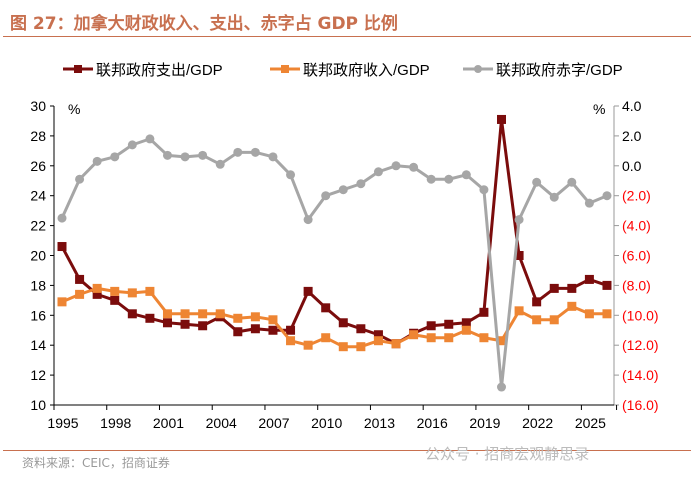 The height and width of the screenshot is (481, 694). What do you see at coordinates (640, 375) in the screenshot?
I see `right-tick-label: (14.0)` at bounding box center [640, 375].